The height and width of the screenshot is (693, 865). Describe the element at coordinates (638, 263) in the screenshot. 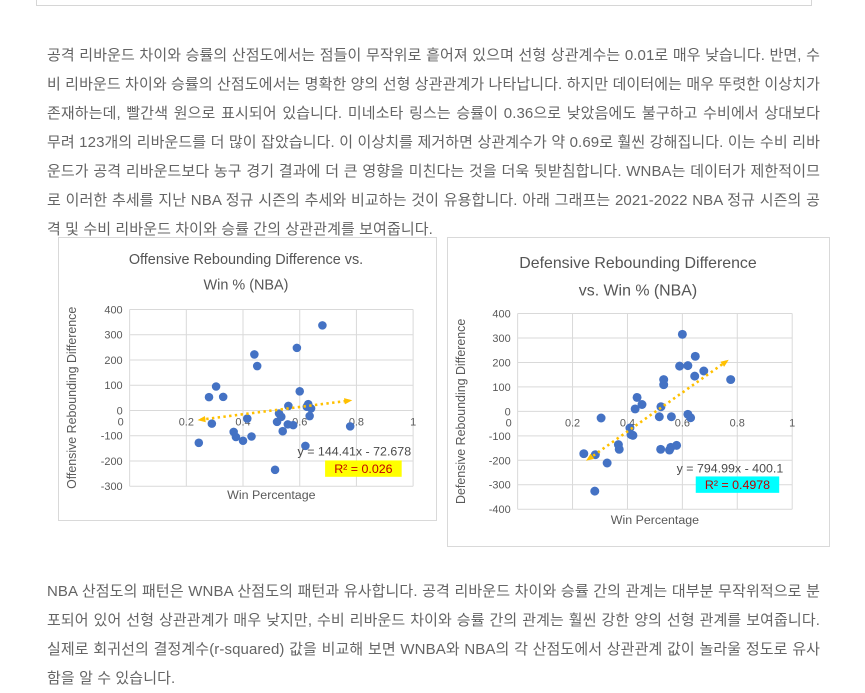

I see `chart-title: Defensive Rebounding Difference` at that location.